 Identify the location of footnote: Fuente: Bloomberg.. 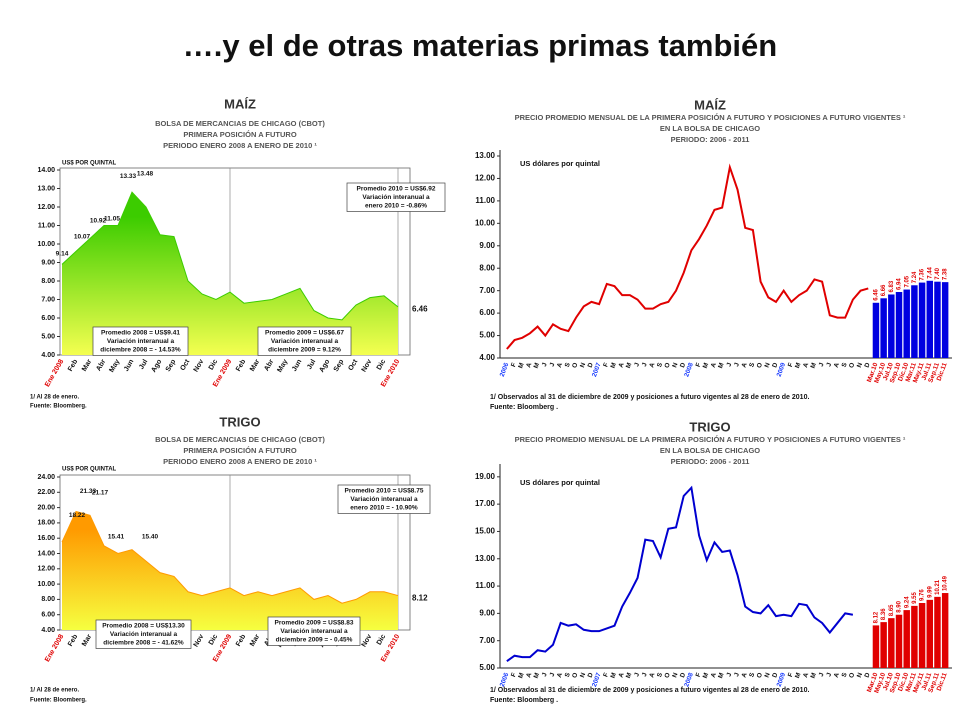
(58, 407).